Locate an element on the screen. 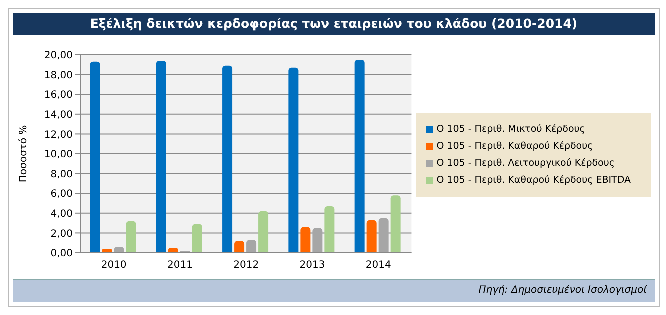 This screenshot has height=315, width=666. legend-label: Ο 105 - Περιθ. Λειτουργικού Κέρδους is located at coordinates (525, 163).